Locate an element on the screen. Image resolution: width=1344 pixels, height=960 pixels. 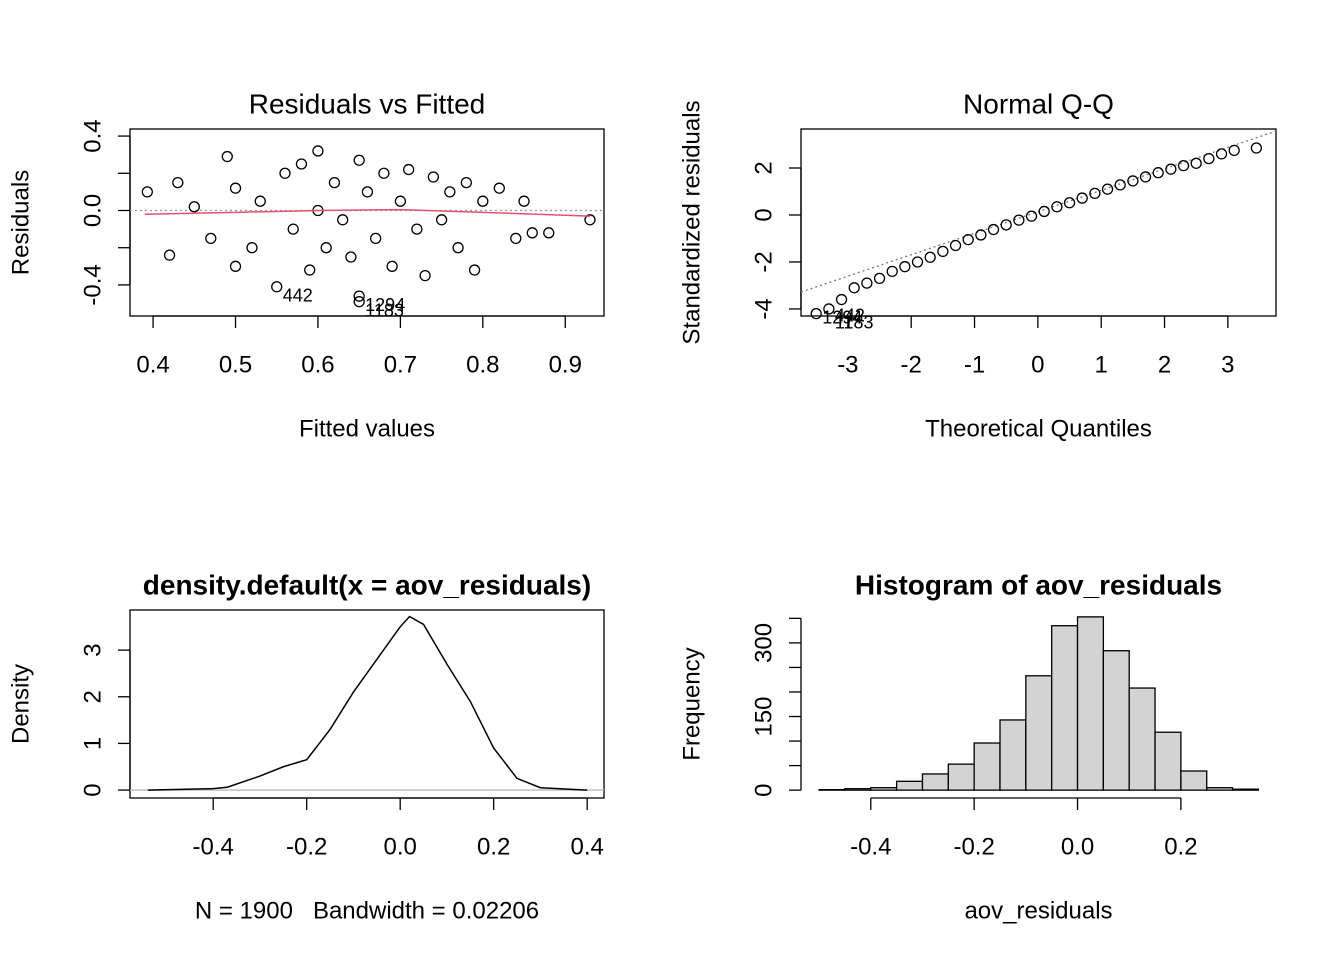
plot-frame is located at coordinates (367, 222).